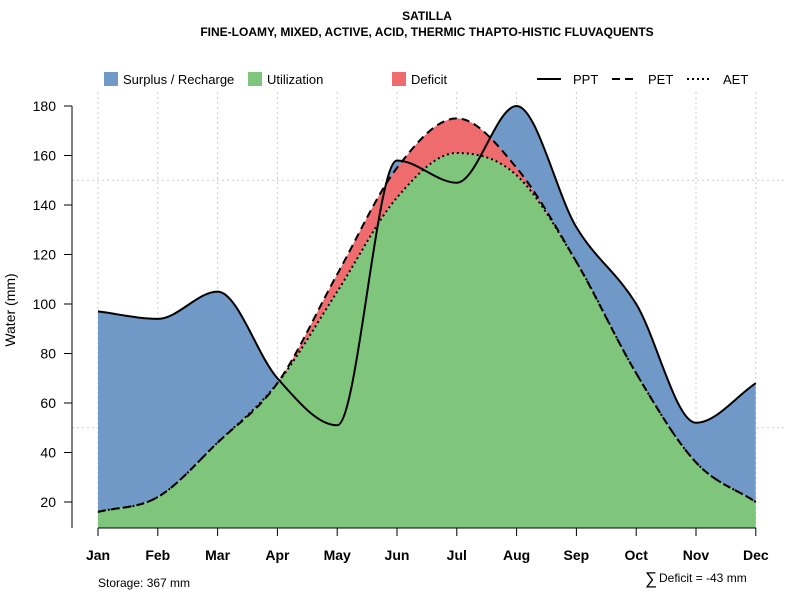 This screenshot has height=600, width=800. Describe the element at coordinates (577, 555) in the screenshot. I see `x-tick-label: Sep` at that location.